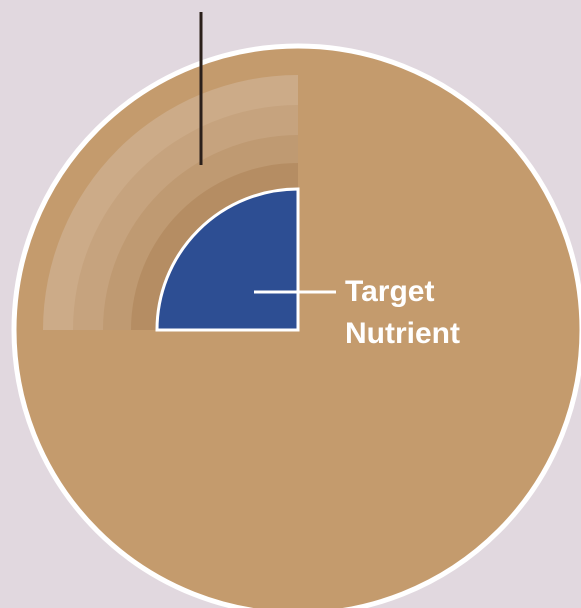 The width and height of the screenshot is (581, 608). I want to click on label: Nutrient, so click(402, 333).